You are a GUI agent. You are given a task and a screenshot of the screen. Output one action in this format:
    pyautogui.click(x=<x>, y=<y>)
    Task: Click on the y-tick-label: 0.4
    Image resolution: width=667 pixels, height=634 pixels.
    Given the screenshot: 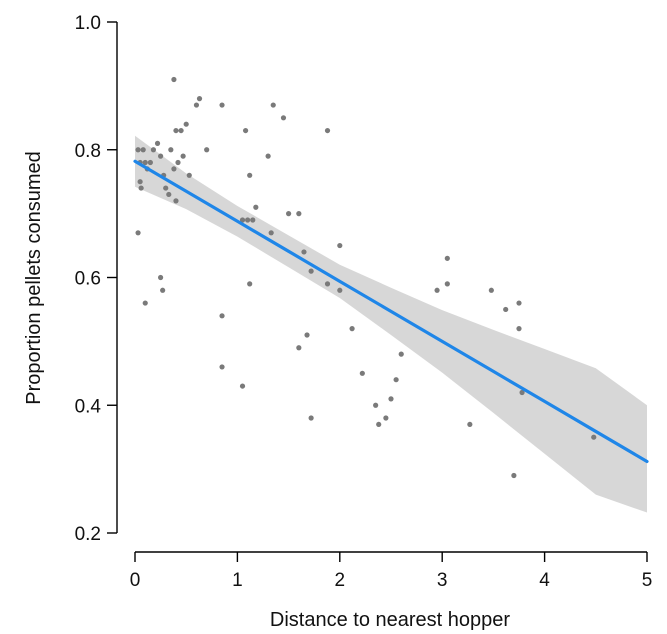 What is the action you would take?
    pyautogui.click(x=88, y=406)
    